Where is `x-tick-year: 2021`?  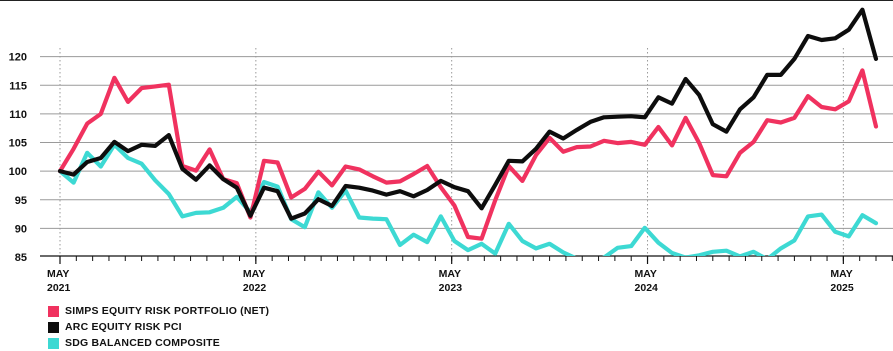 x-tick-year: 2021 is located at coordinates (59, 288).